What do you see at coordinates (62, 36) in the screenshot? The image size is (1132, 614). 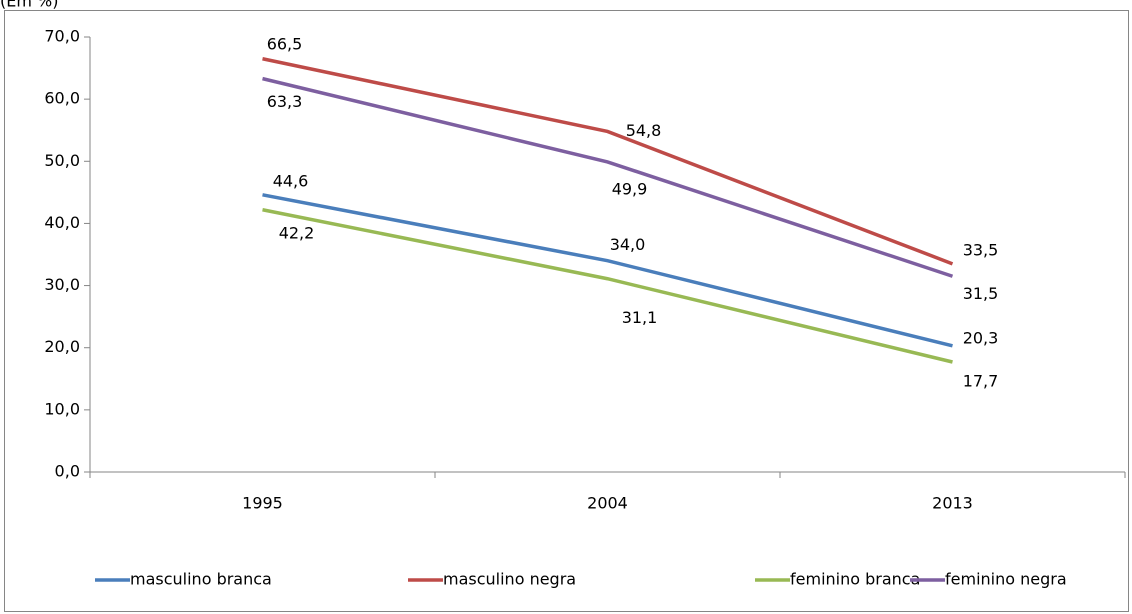 I see `y-tick-label: 70,0` at bounding box center [62, 36].